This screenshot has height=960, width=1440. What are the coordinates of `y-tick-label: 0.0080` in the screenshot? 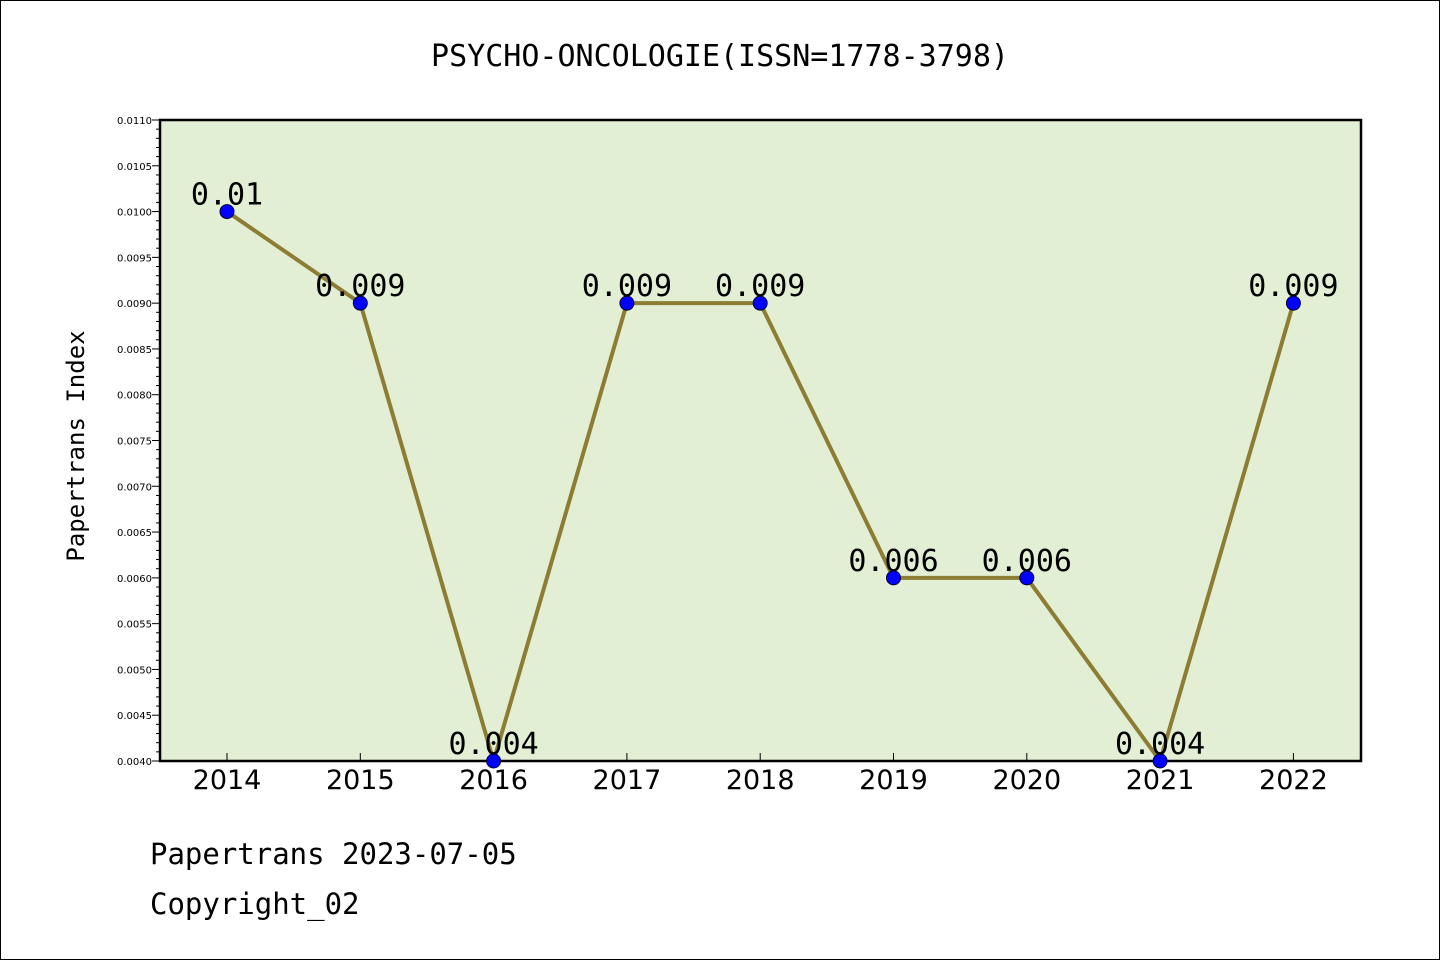 It's located at (134, 396).